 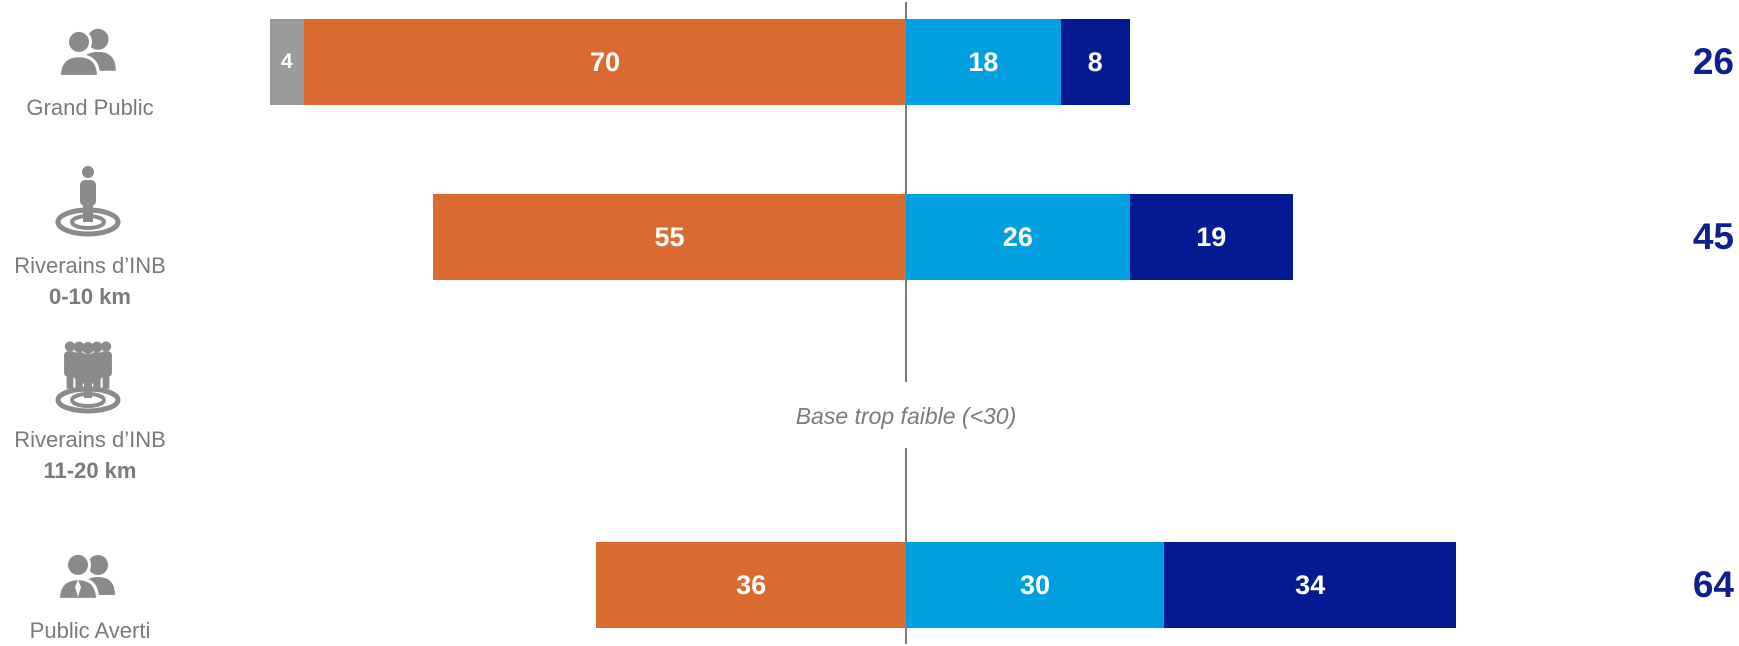 I want to click on category-sublabel: 11-20 km, so click(x=90, y=470).